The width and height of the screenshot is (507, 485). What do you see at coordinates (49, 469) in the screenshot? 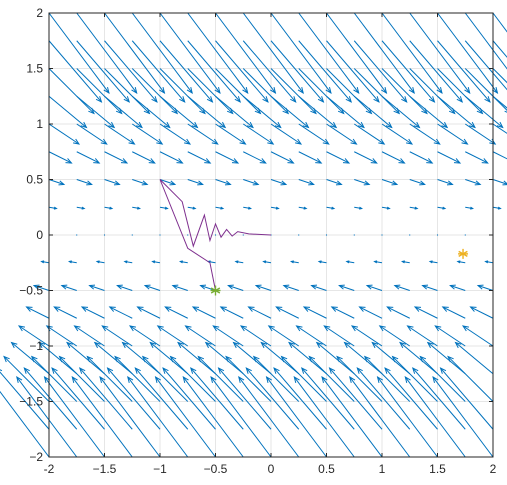
I see `x-tick-label: -2` at bounding box center [49, 469].